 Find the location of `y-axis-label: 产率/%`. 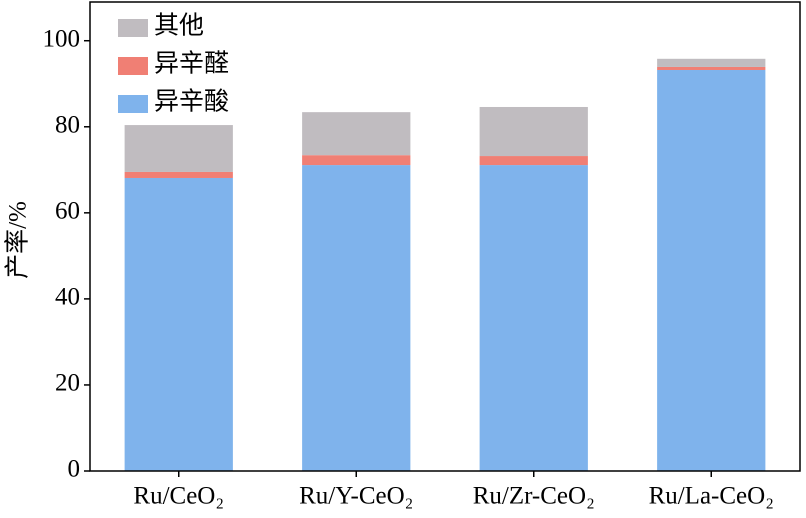

y-axis-label: 产率/% is located at coordinates (18, 240).